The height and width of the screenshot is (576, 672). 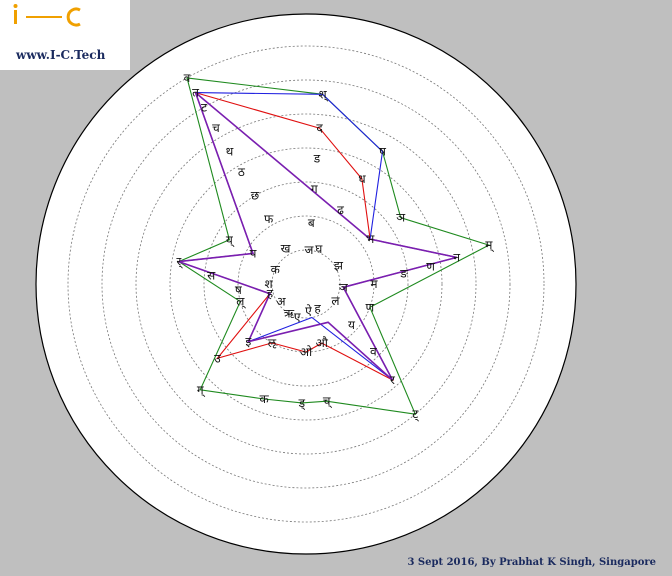 I want to click on axis-label: ठ, so click(x=242, y=172).